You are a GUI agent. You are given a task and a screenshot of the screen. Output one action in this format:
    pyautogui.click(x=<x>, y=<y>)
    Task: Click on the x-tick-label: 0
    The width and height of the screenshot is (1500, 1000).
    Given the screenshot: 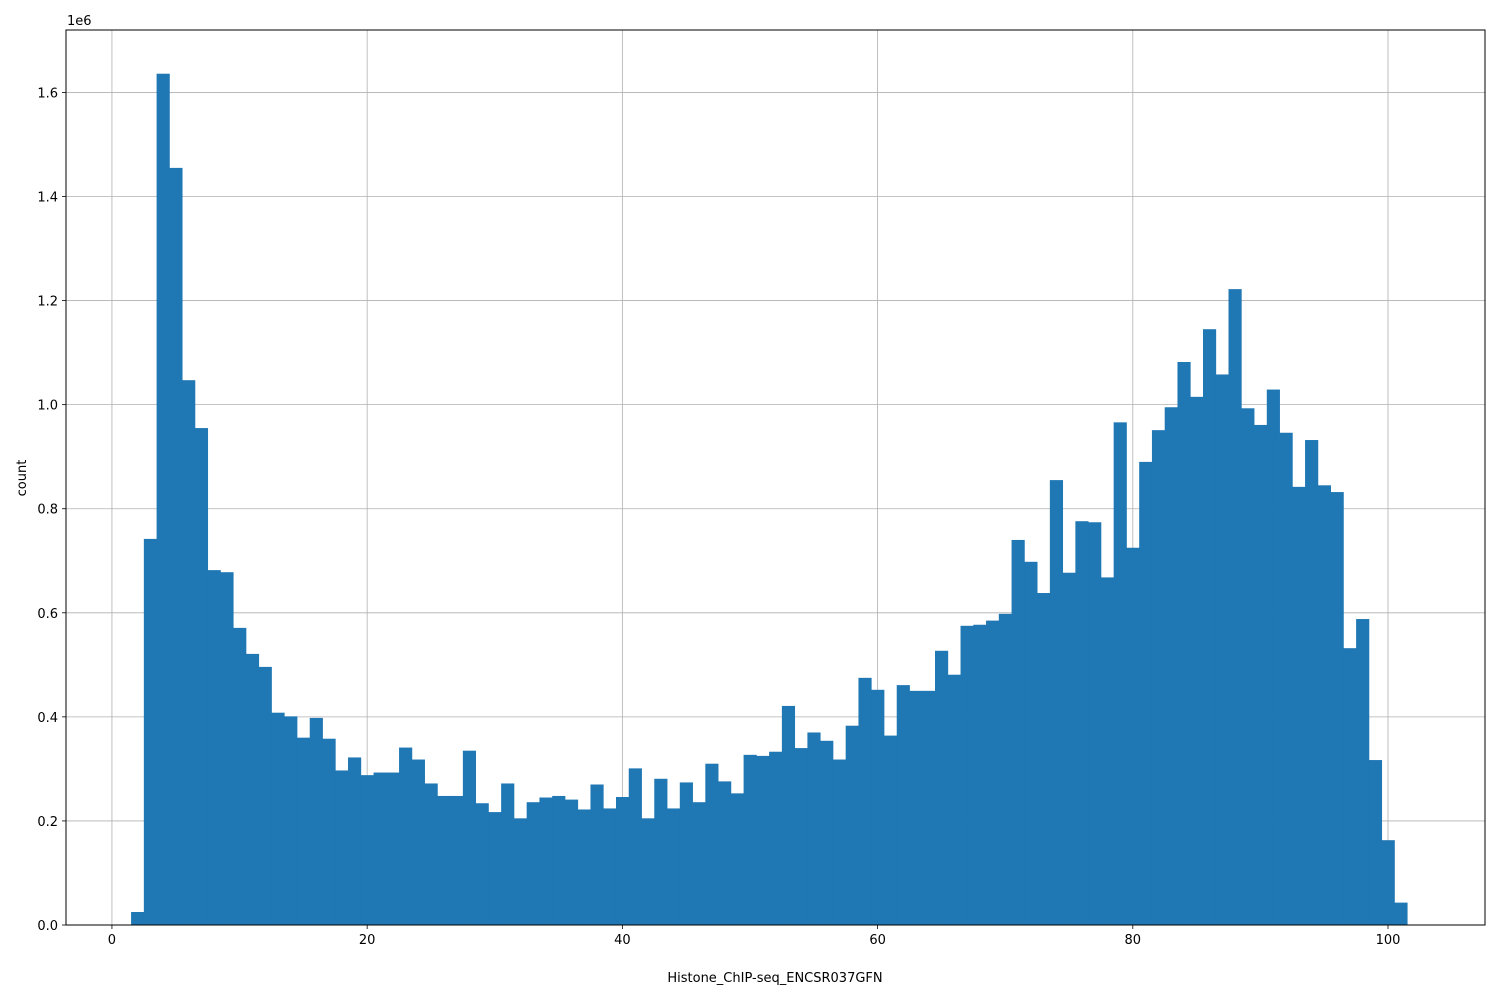 What is the action you would take?
    pyautogui.click(x=112, y=940)
    